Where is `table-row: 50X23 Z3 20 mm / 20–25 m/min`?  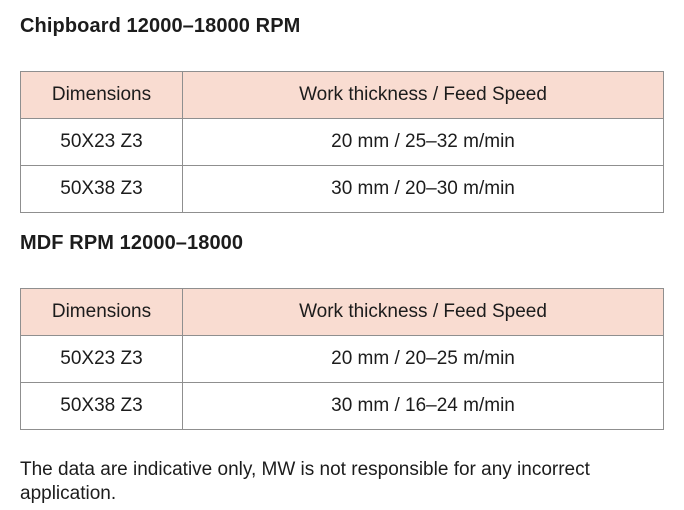 table-row: 50X23 Z3 20 mm / 20–25 m/min is located at coordinates (342, 359).